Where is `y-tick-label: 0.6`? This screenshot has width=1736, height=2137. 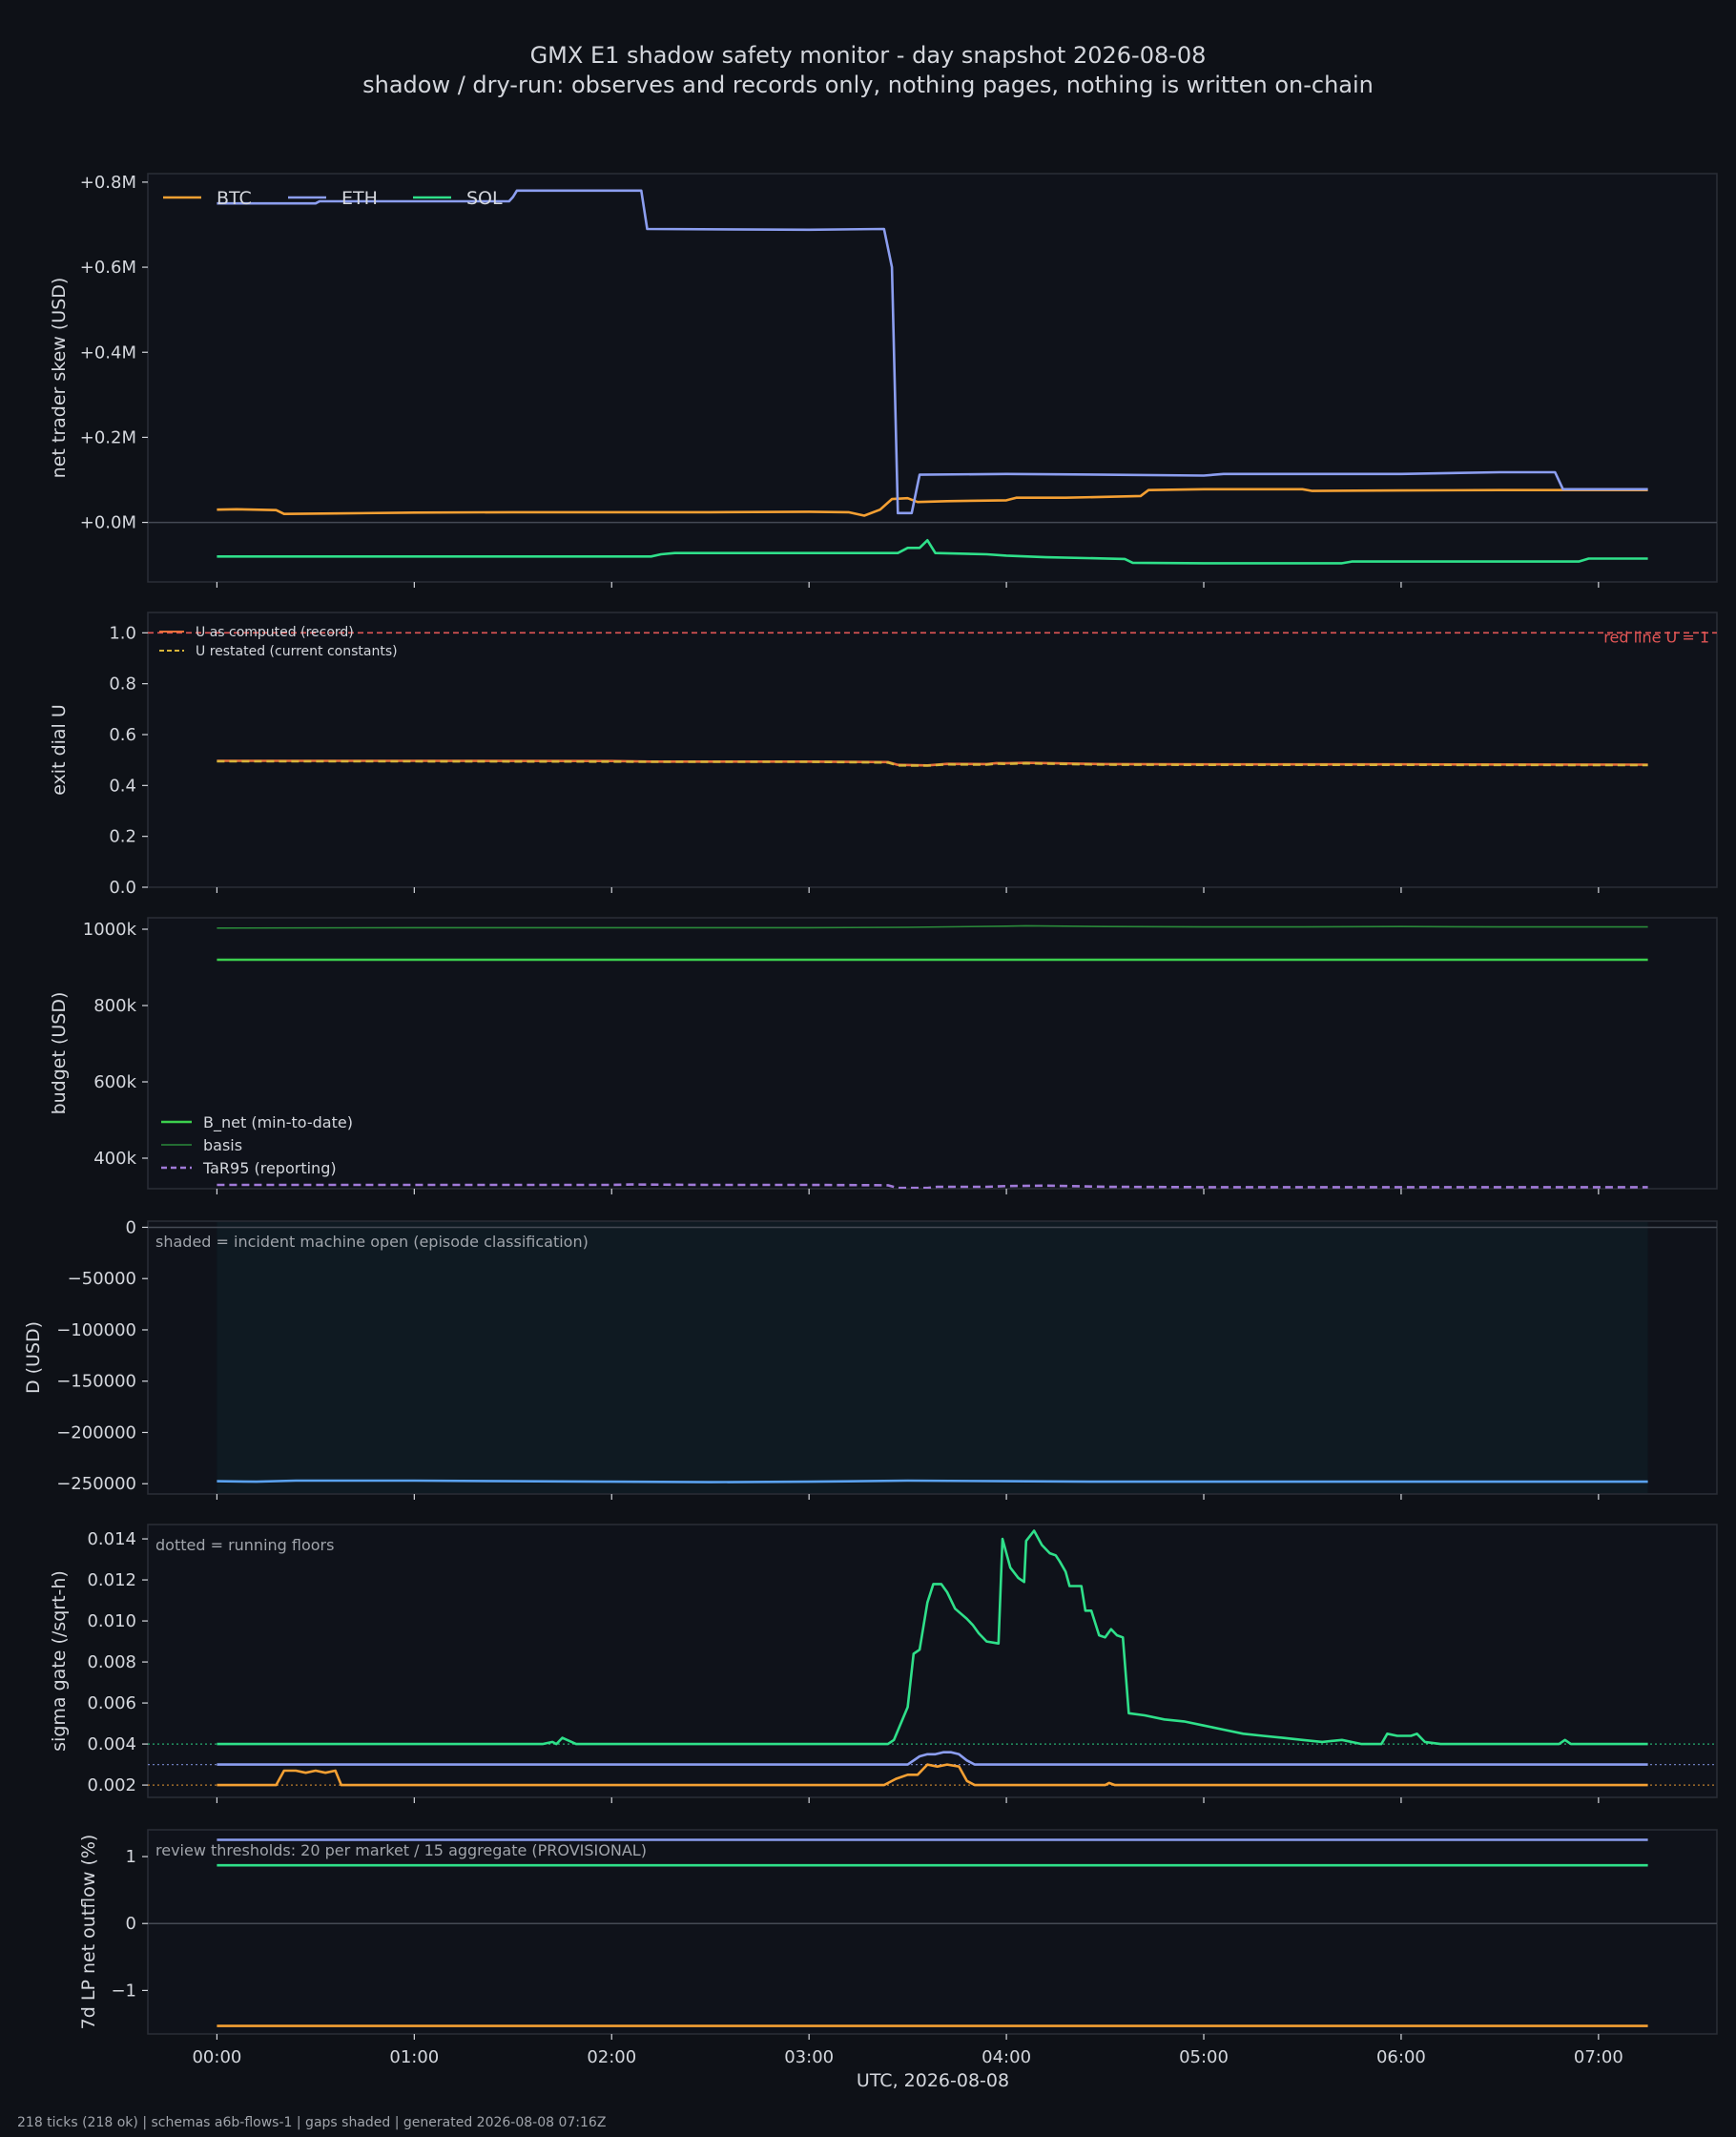
y-tick-label: 0.6 is located at coordinates (122, 735).